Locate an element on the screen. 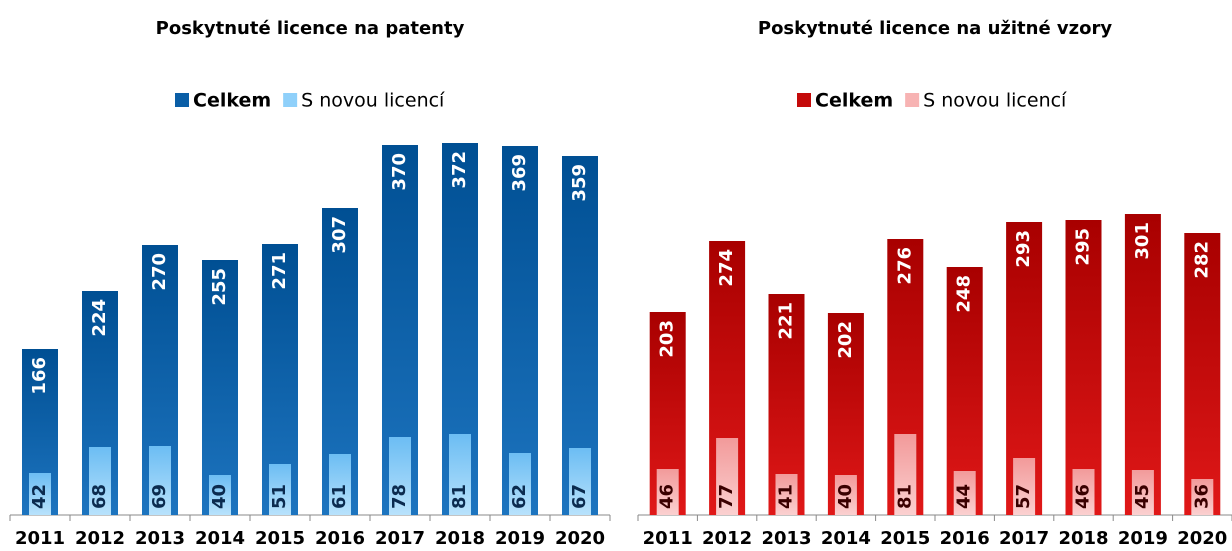 The height and width of the screenshot is (551, 1232). data-label: 62 is located at coordinates (519, 496).